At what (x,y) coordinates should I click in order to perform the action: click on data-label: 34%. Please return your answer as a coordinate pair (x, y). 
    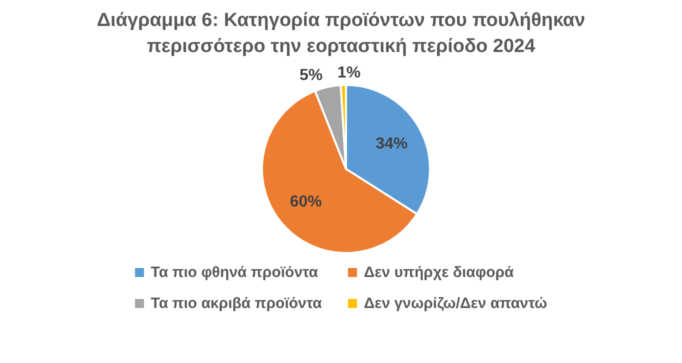
    Looking at the image, I should click on (392, 143).